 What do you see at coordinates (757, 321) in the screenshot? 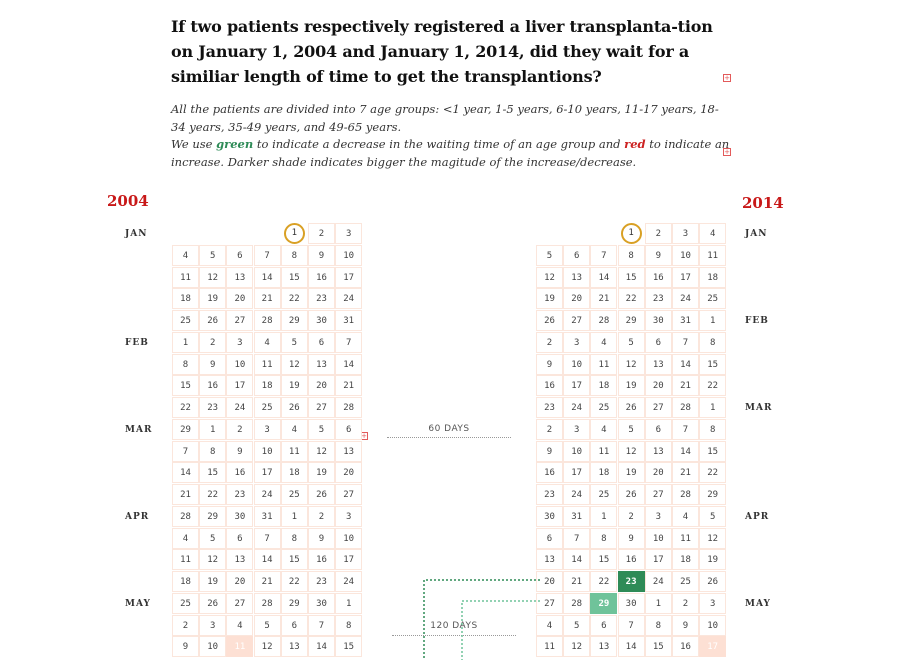
I see `right-month-label: FEB` at bounding box center [757, 321].